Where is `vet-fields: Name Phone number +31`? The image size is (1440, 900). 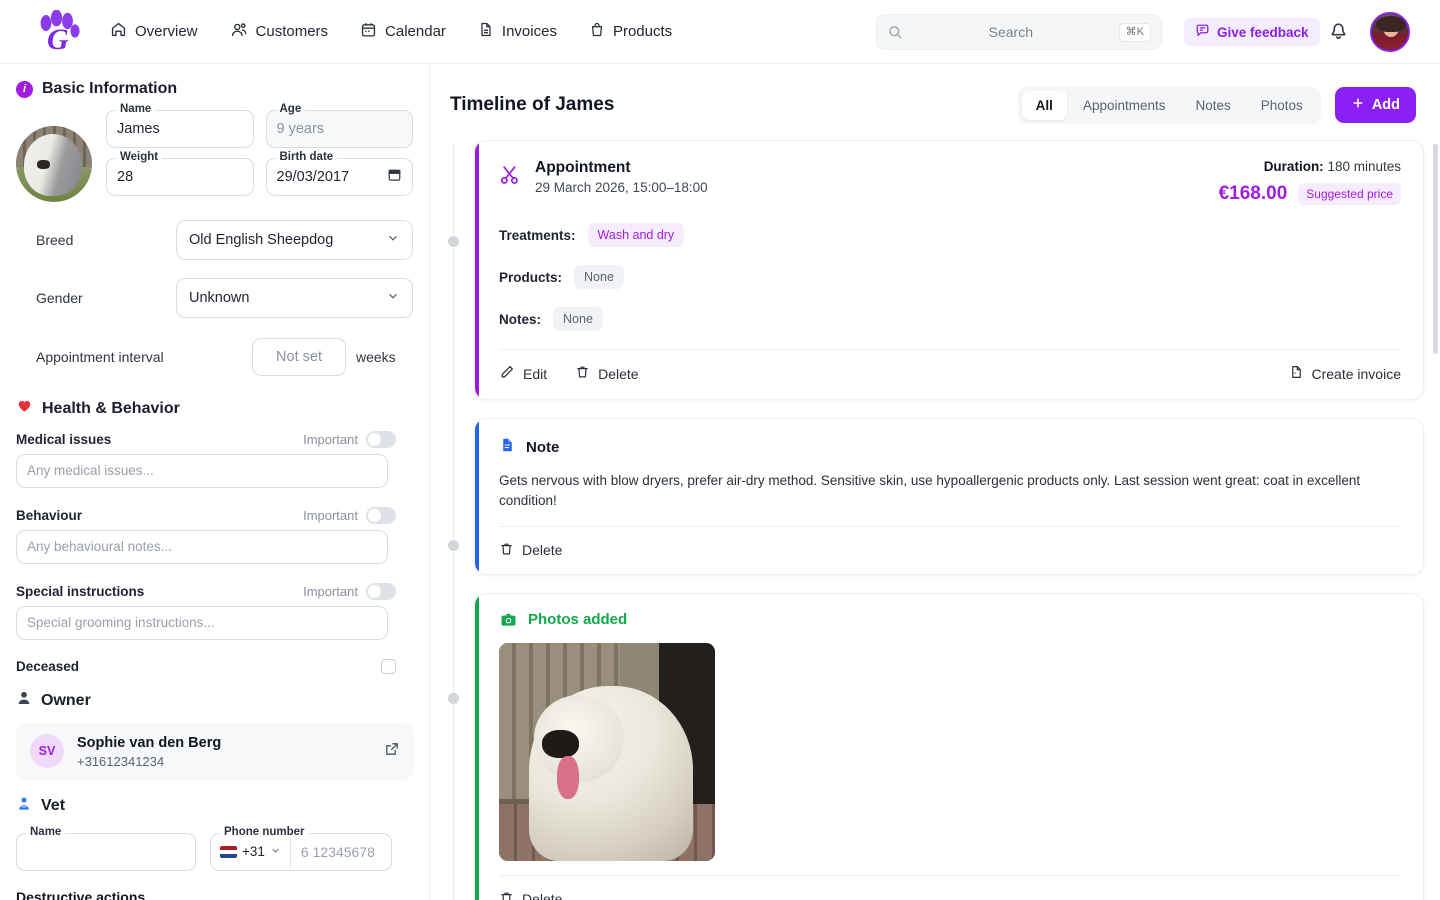 vet-fields: Name Phone number +31 is located at coordinates (222, 848).